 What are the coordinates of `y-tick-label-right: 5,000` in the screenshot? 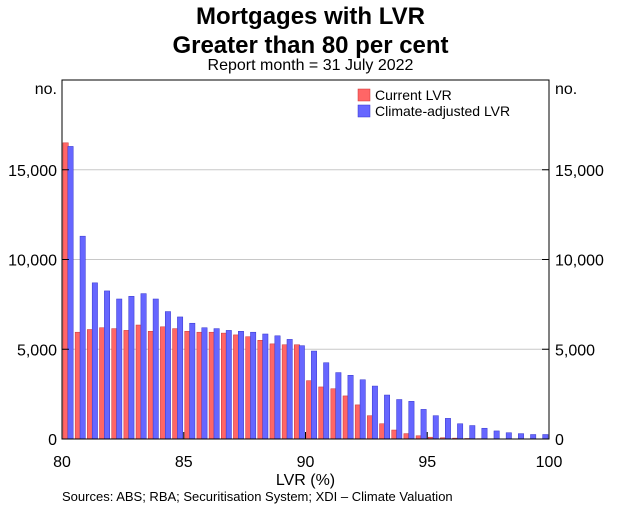 It's located at (575, 350).